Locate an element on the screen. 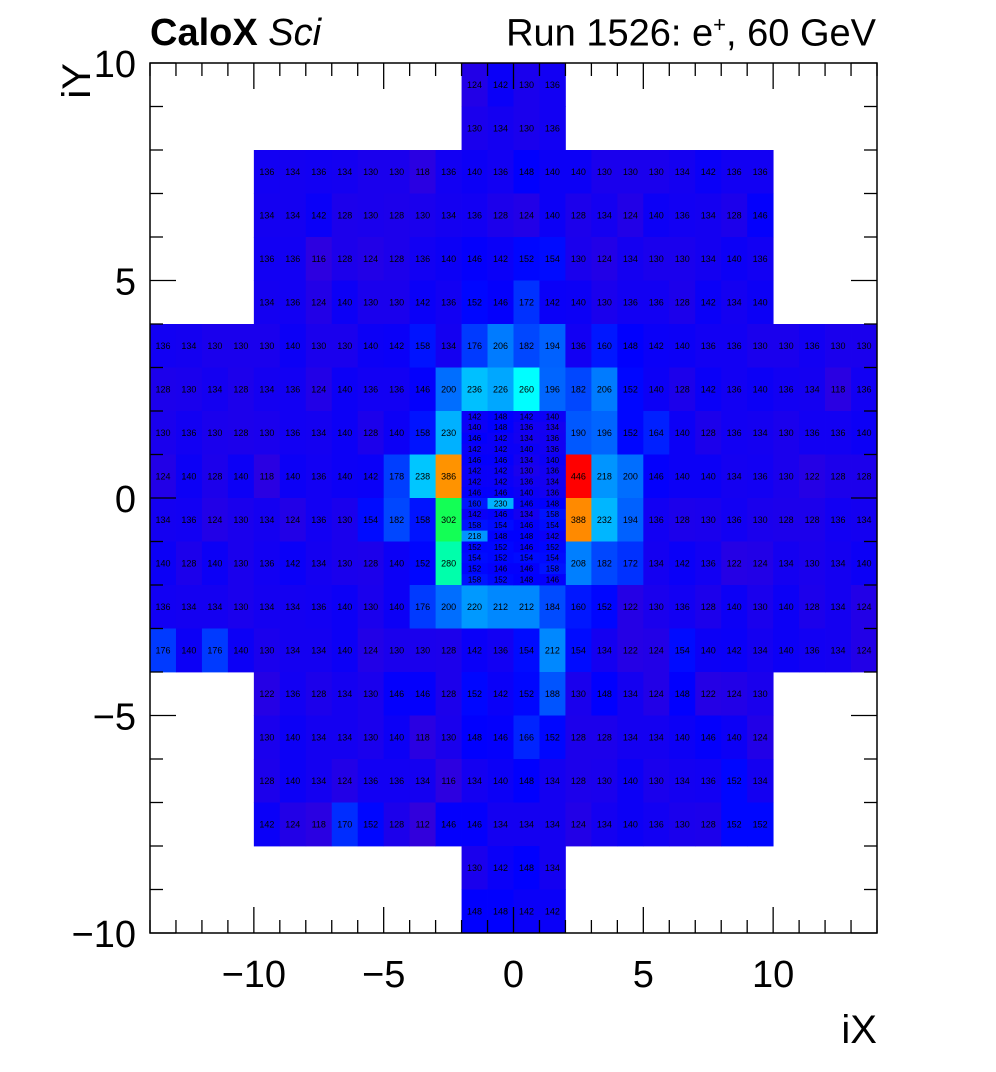 Image resolution: width=996 pixels, height=1072 pixels. cell-value-label: 158 is located at coordinates (422, 433).